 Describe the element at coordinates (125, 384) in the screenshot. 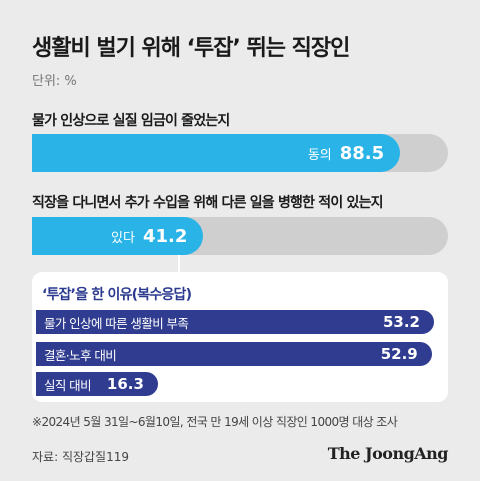

I see `reason-value-3: 16.3` at that location.